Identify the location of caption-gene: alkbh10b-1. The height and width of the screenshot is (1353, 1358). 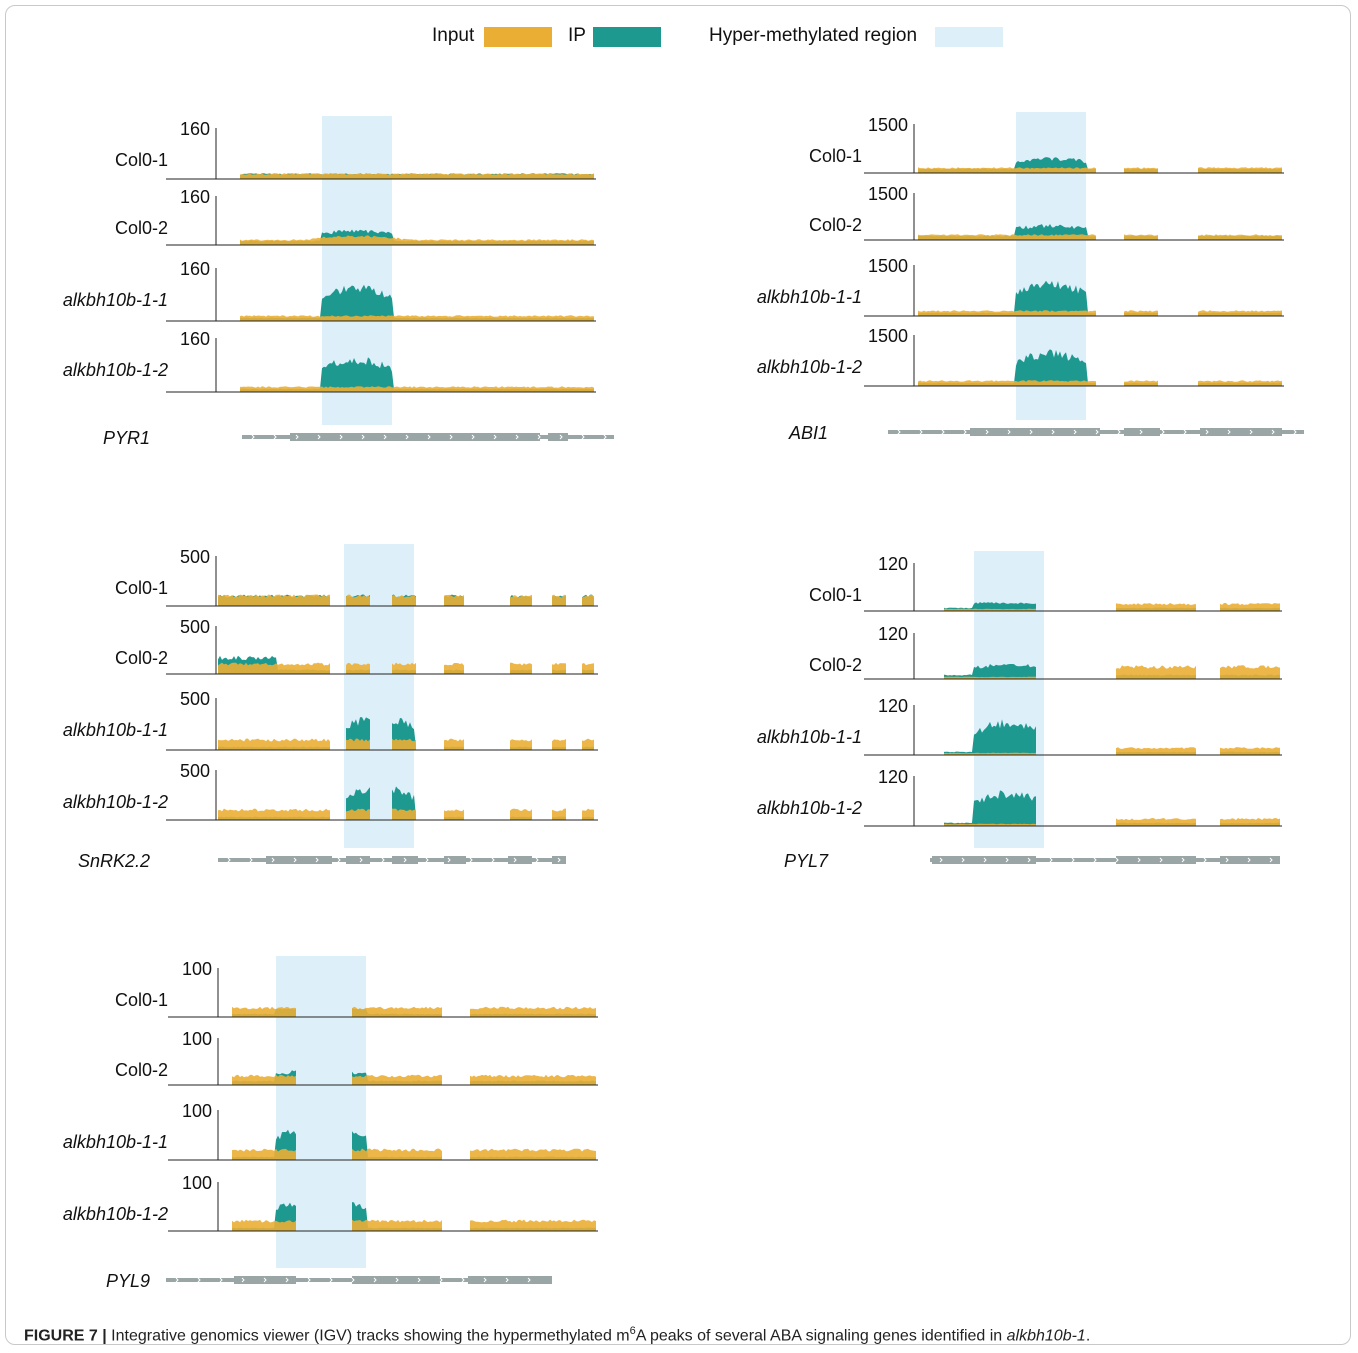
(1046, 1336).